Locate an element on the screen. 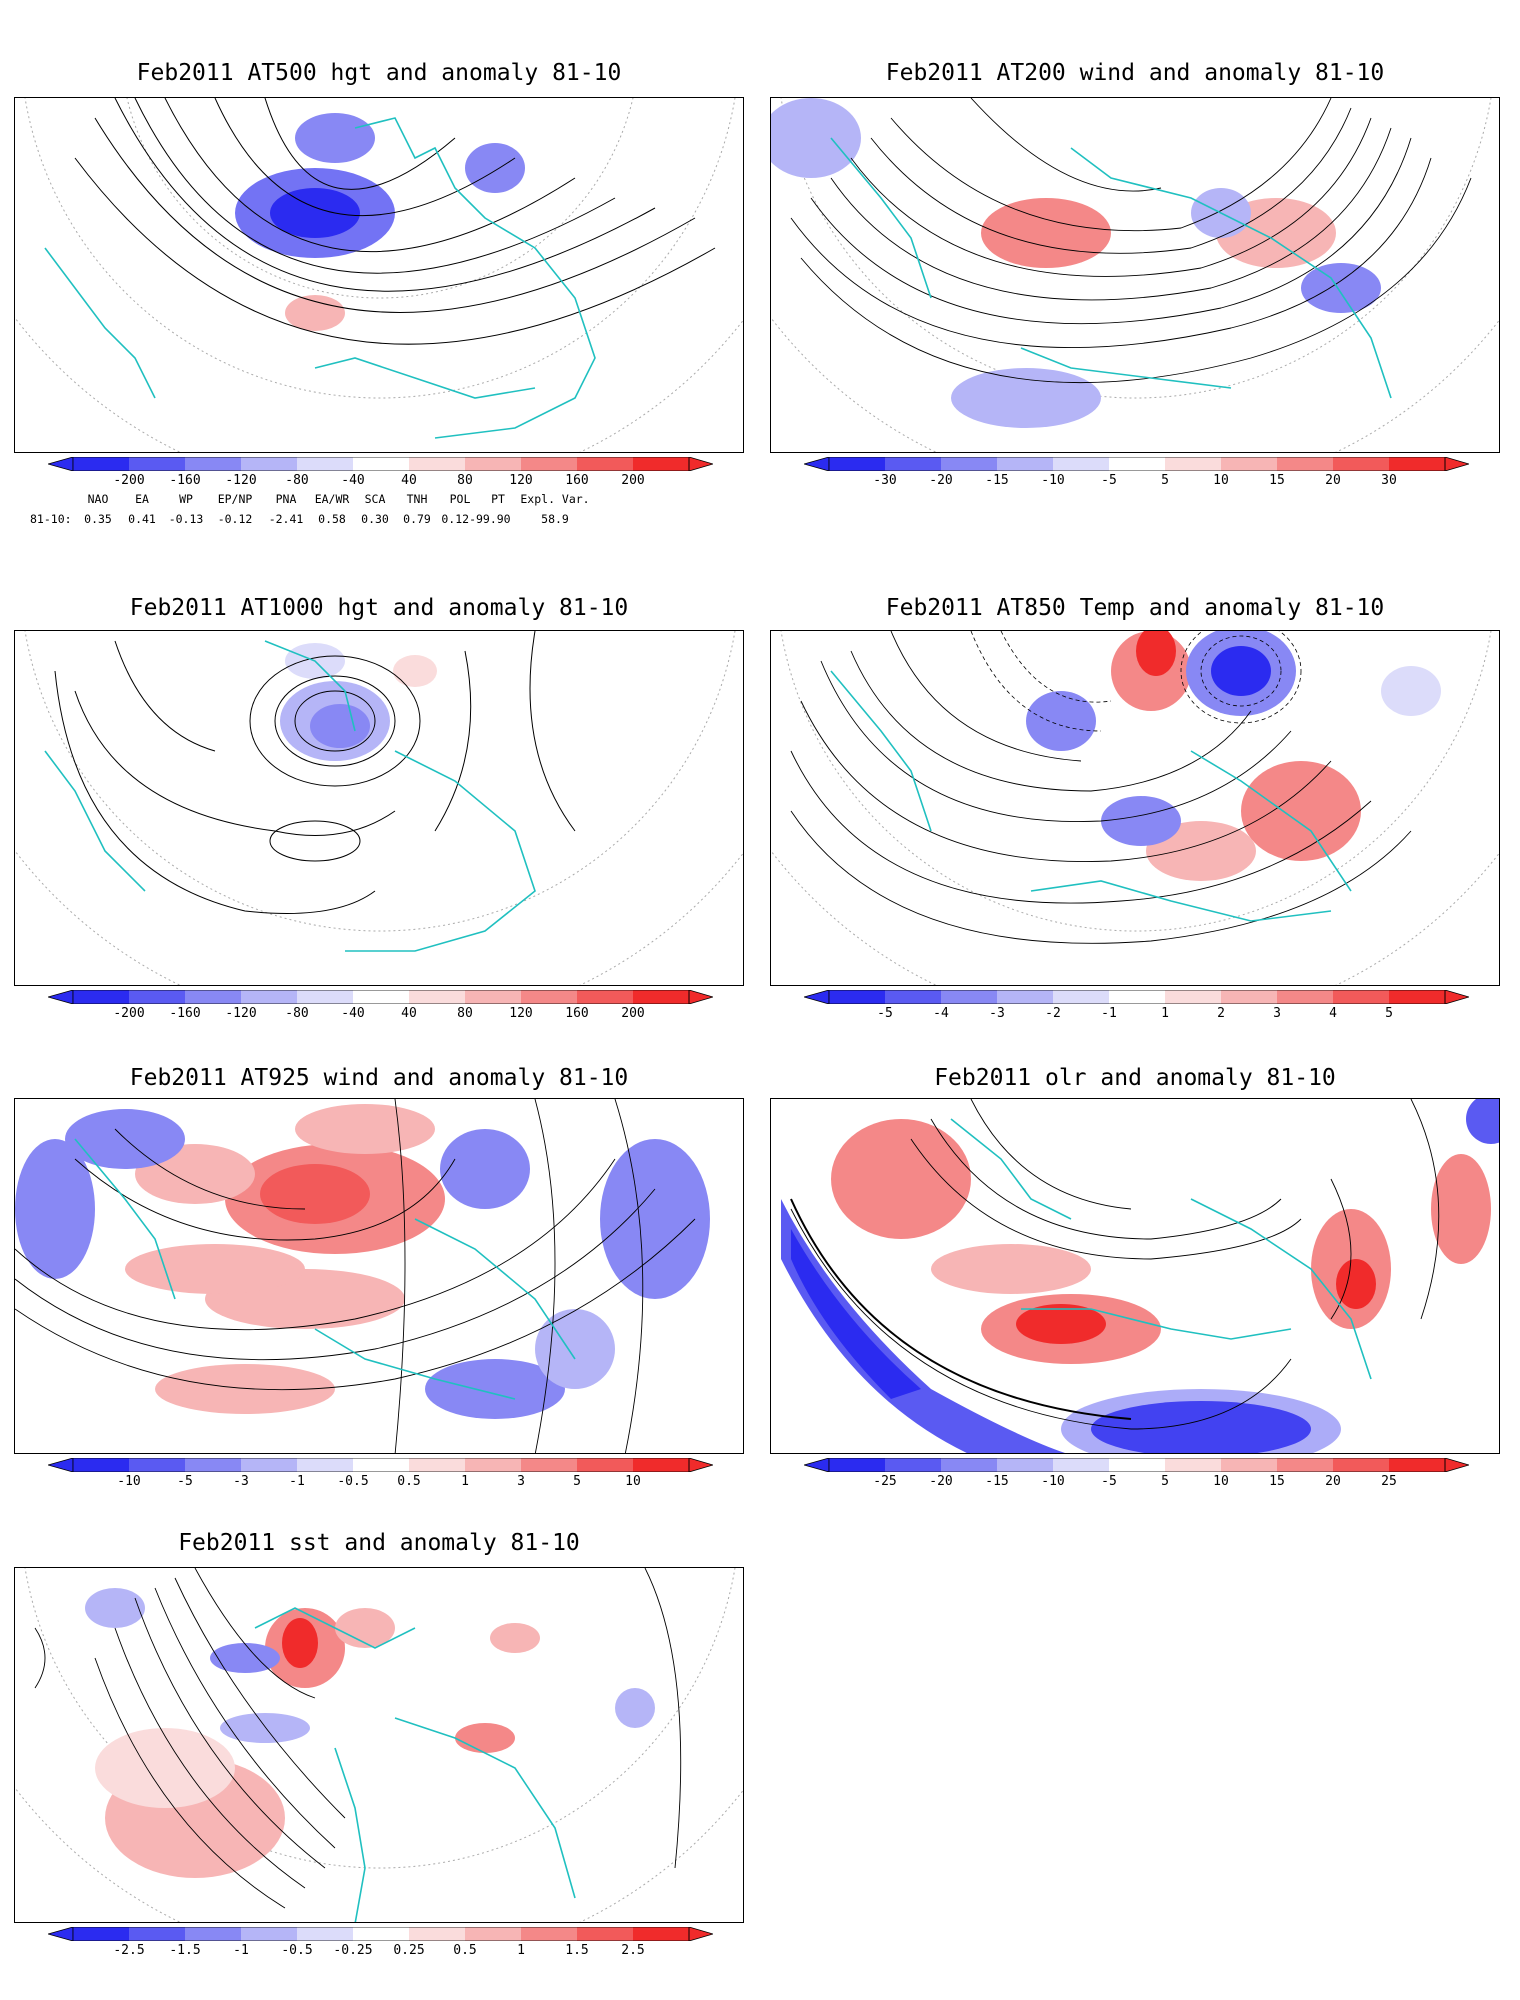  map-olr is located at coordinates (1135, 1276).